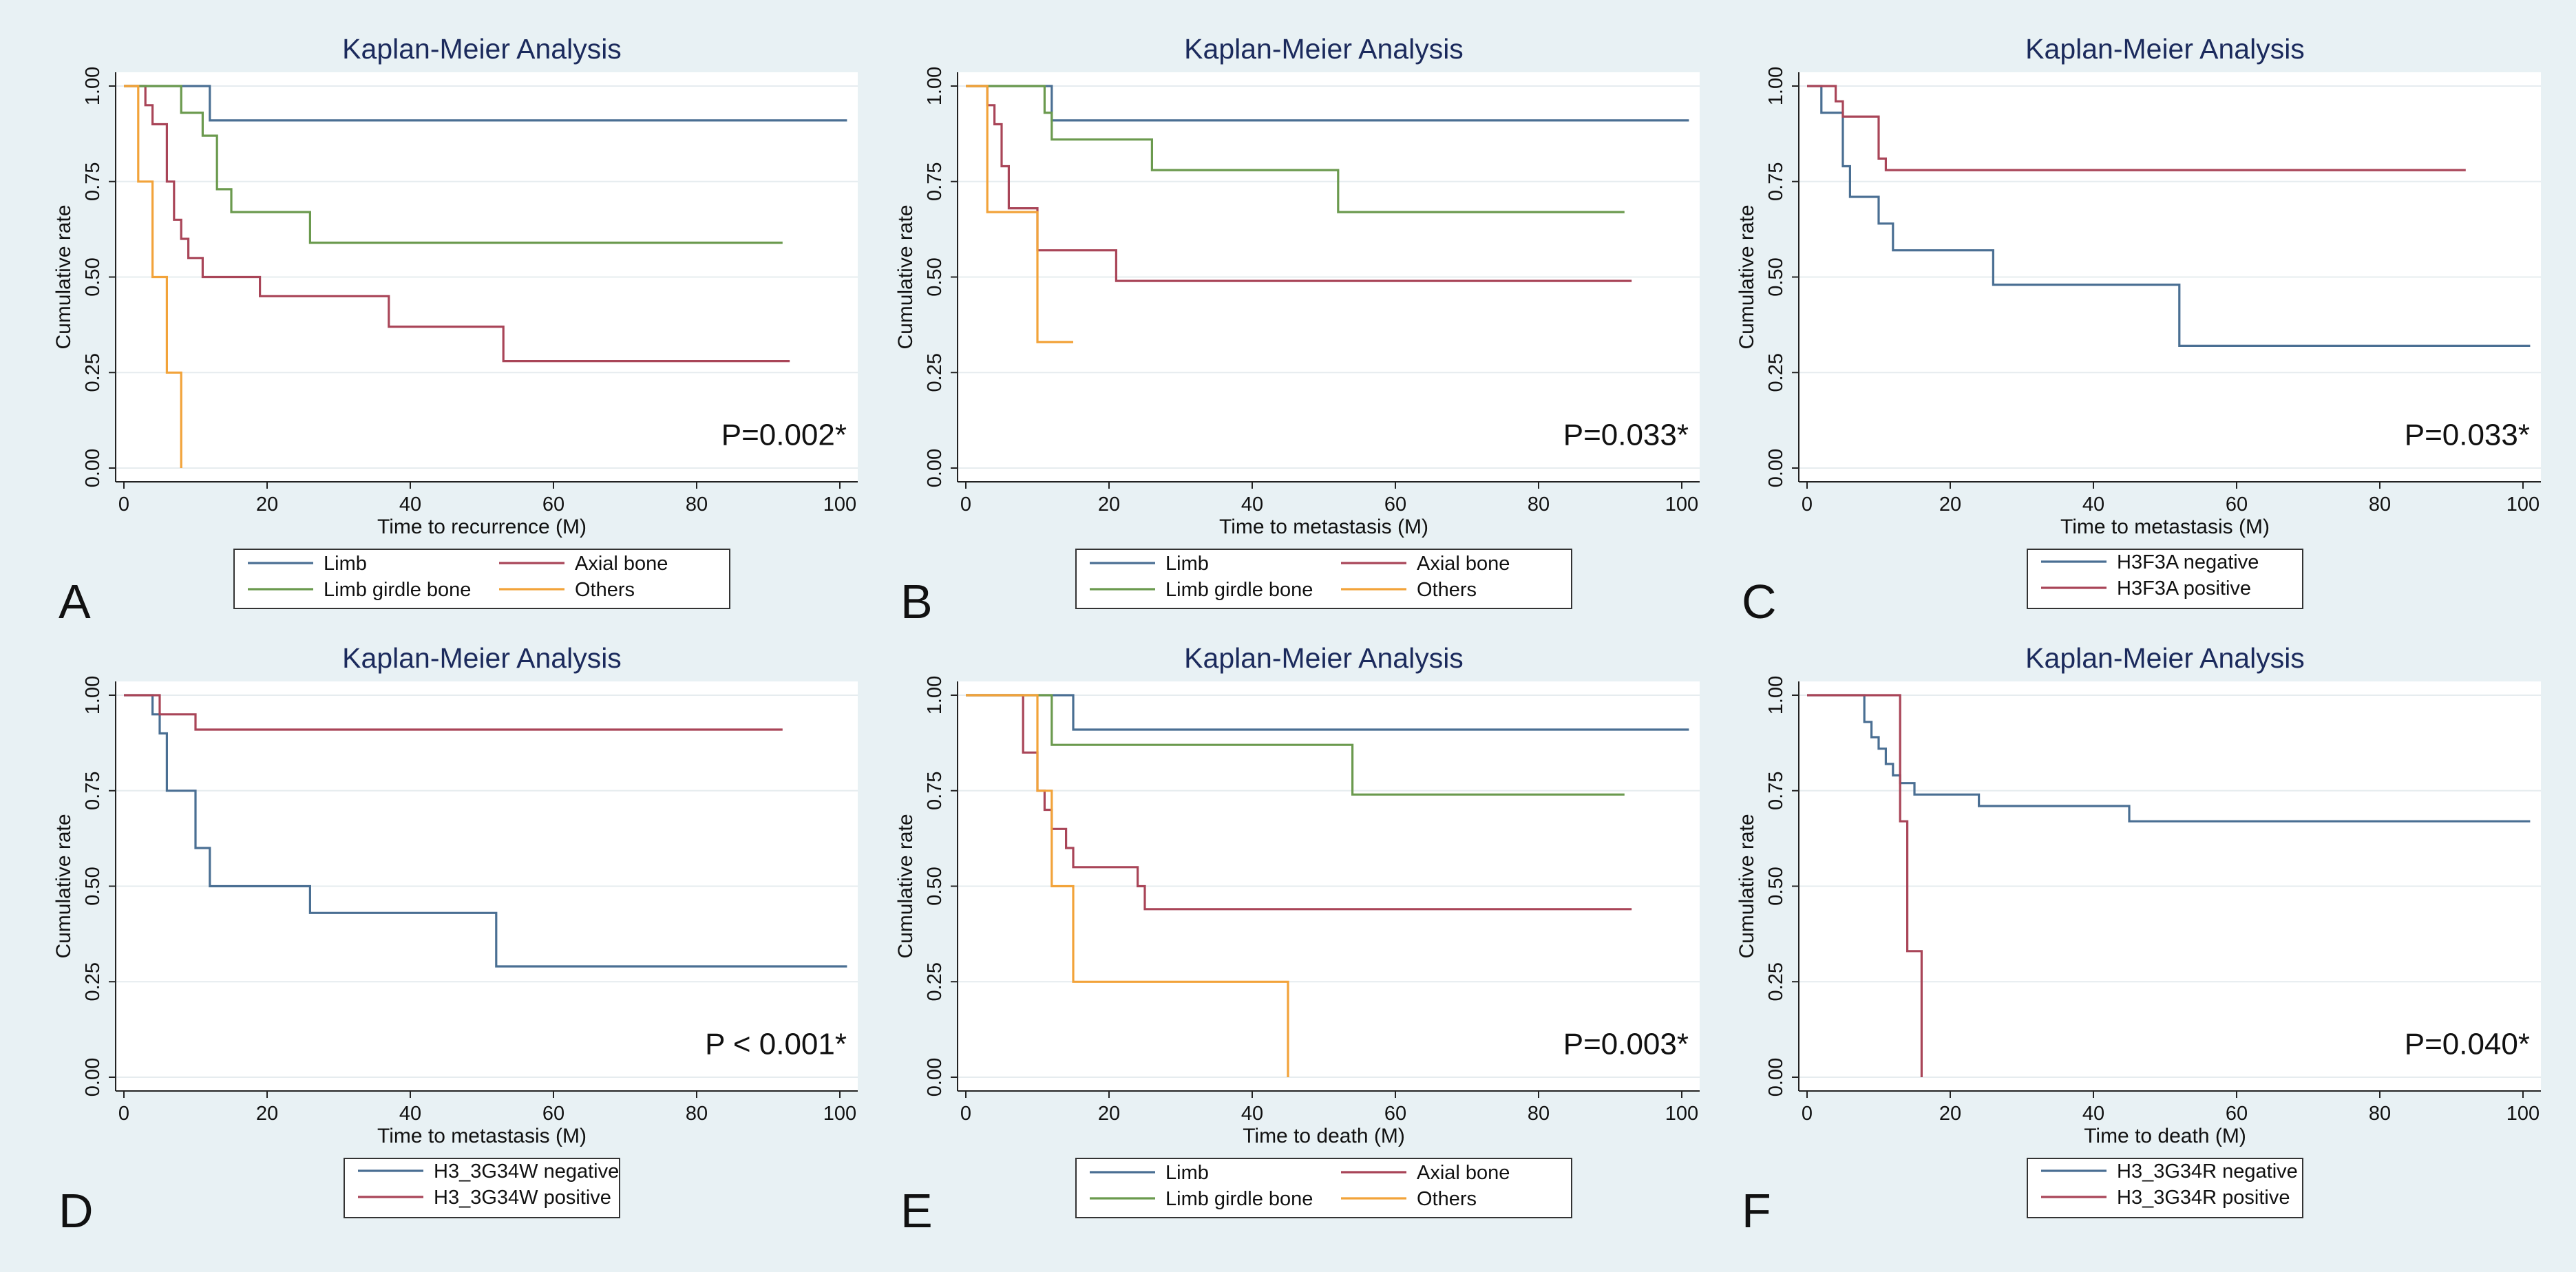 This screenshot has height=1272, width=2576. What do you see at coordinates (784, 435) in the screenshot?
I see `p-value-label: P=0.002*` at bounding box center [784, 435].